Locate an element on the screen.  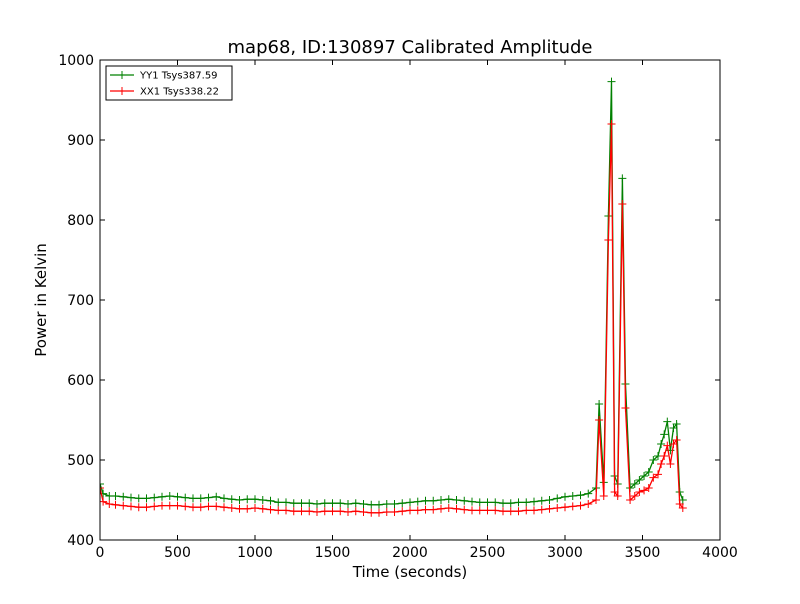
legend-label: YY1 Tsys387.59 is located at coordinates (178, 76).